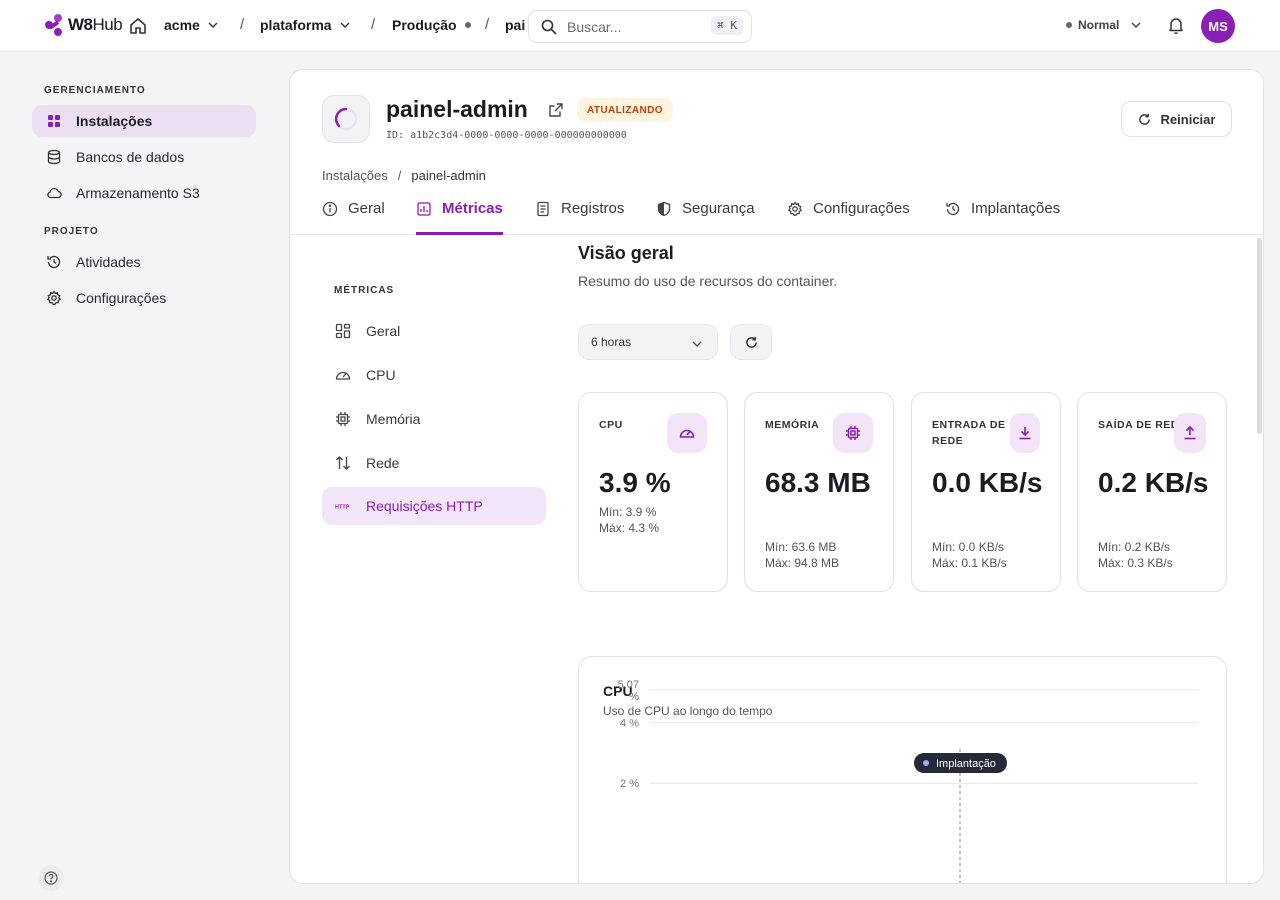  I want to click on tab-label: Segurança, so click(718, 208).